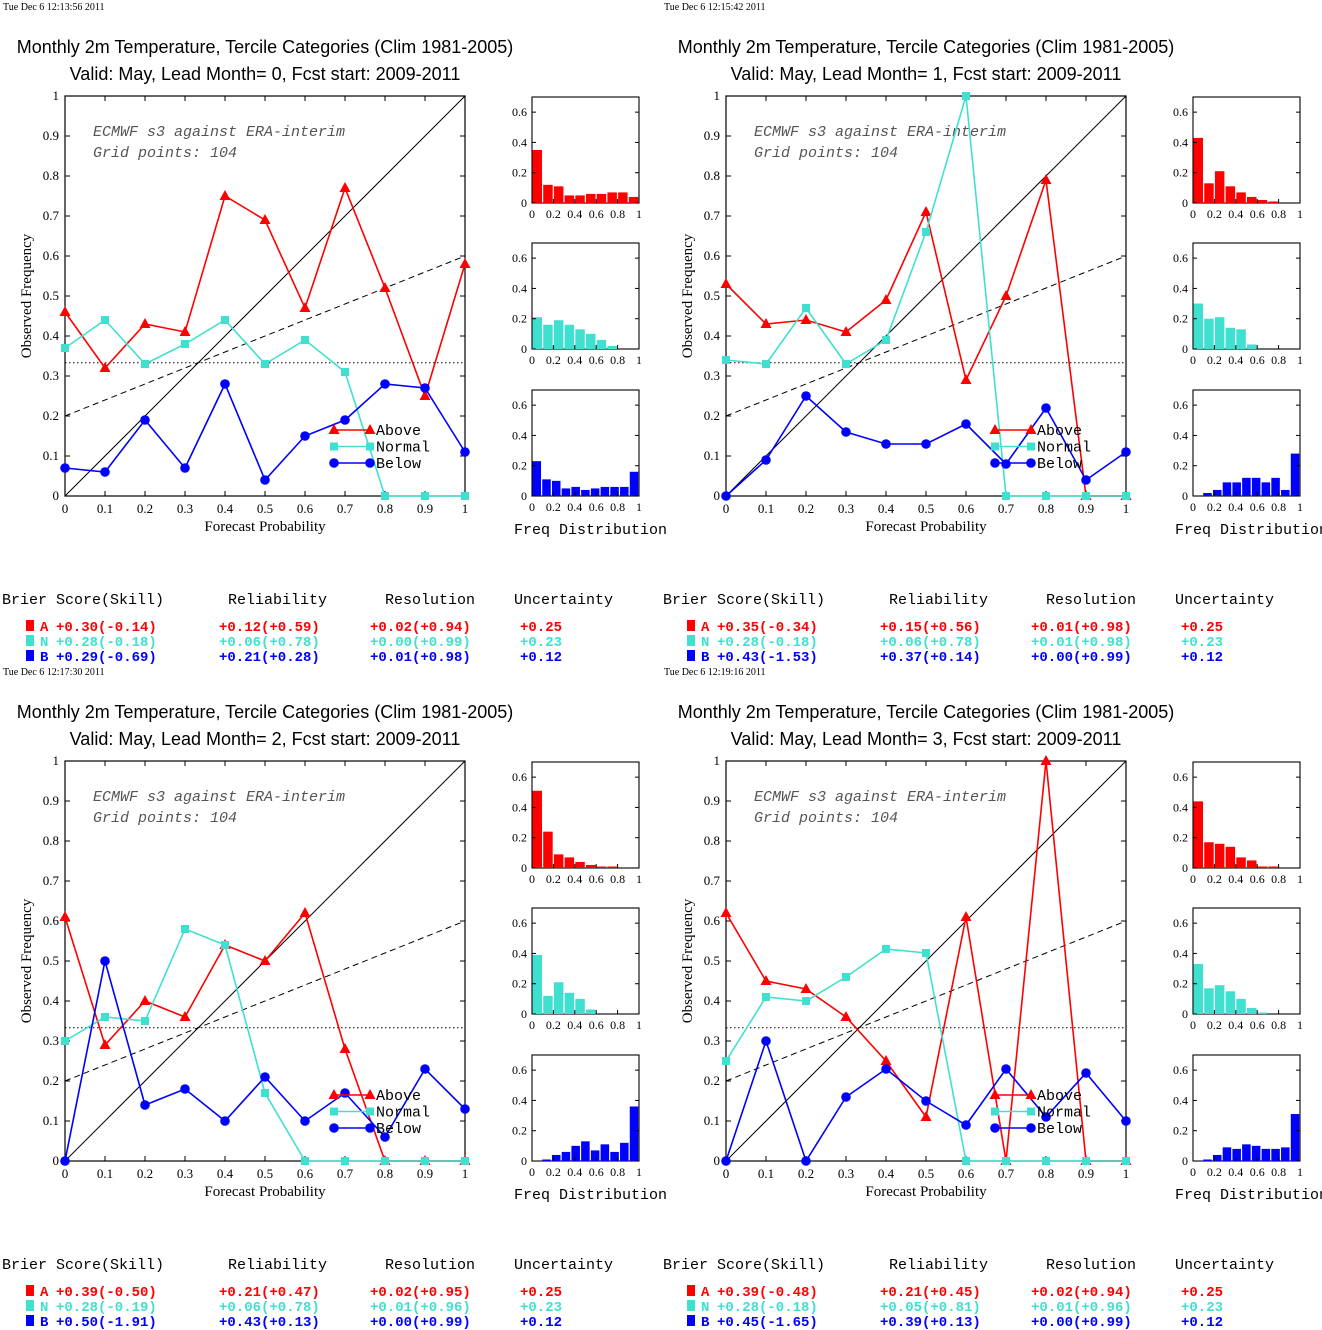 Image resolution: width=1322 pixels, height=1330 pixels. Describe the element at coordinates (1214, 360) in the screenshot. I see `hist-x-tick-label: 0.2` at that location.